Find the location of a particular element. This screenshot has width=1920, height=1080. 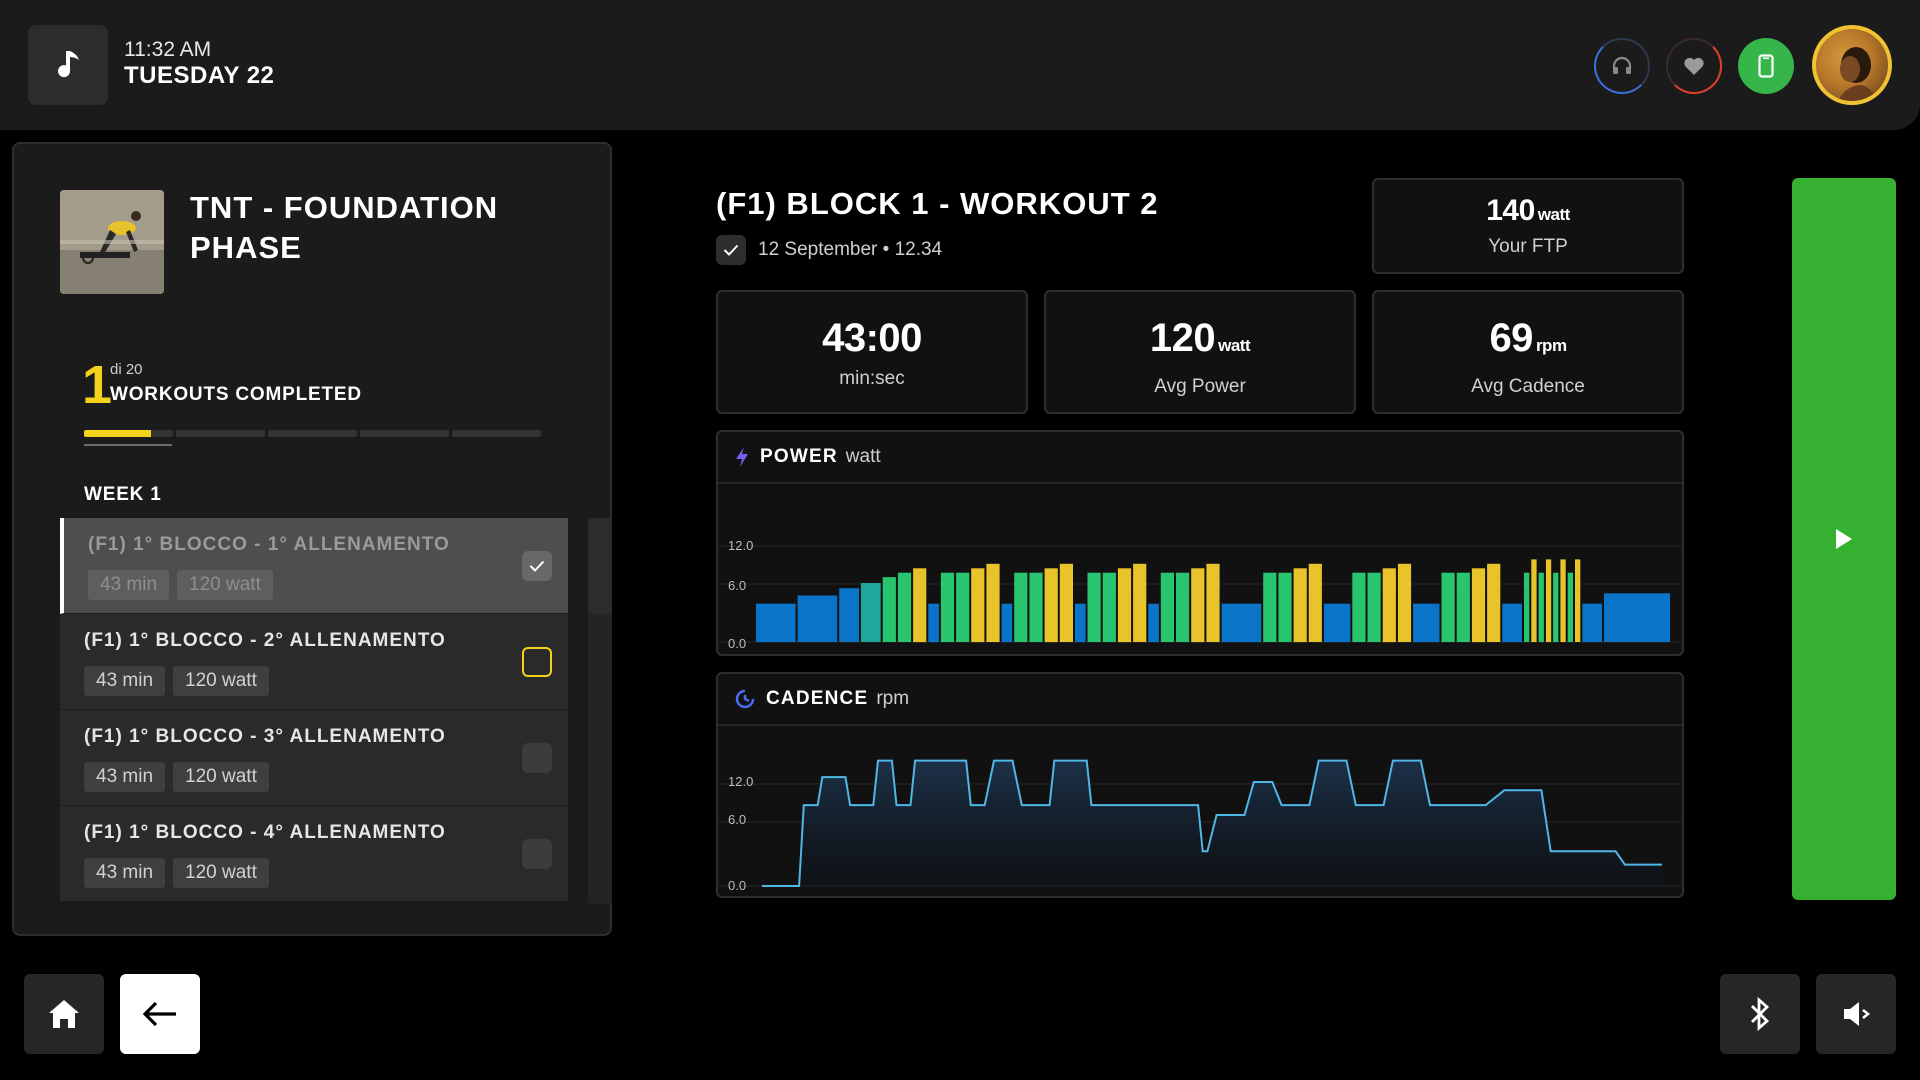

ftp-unit: watt is located at coordinates (1554, 214).